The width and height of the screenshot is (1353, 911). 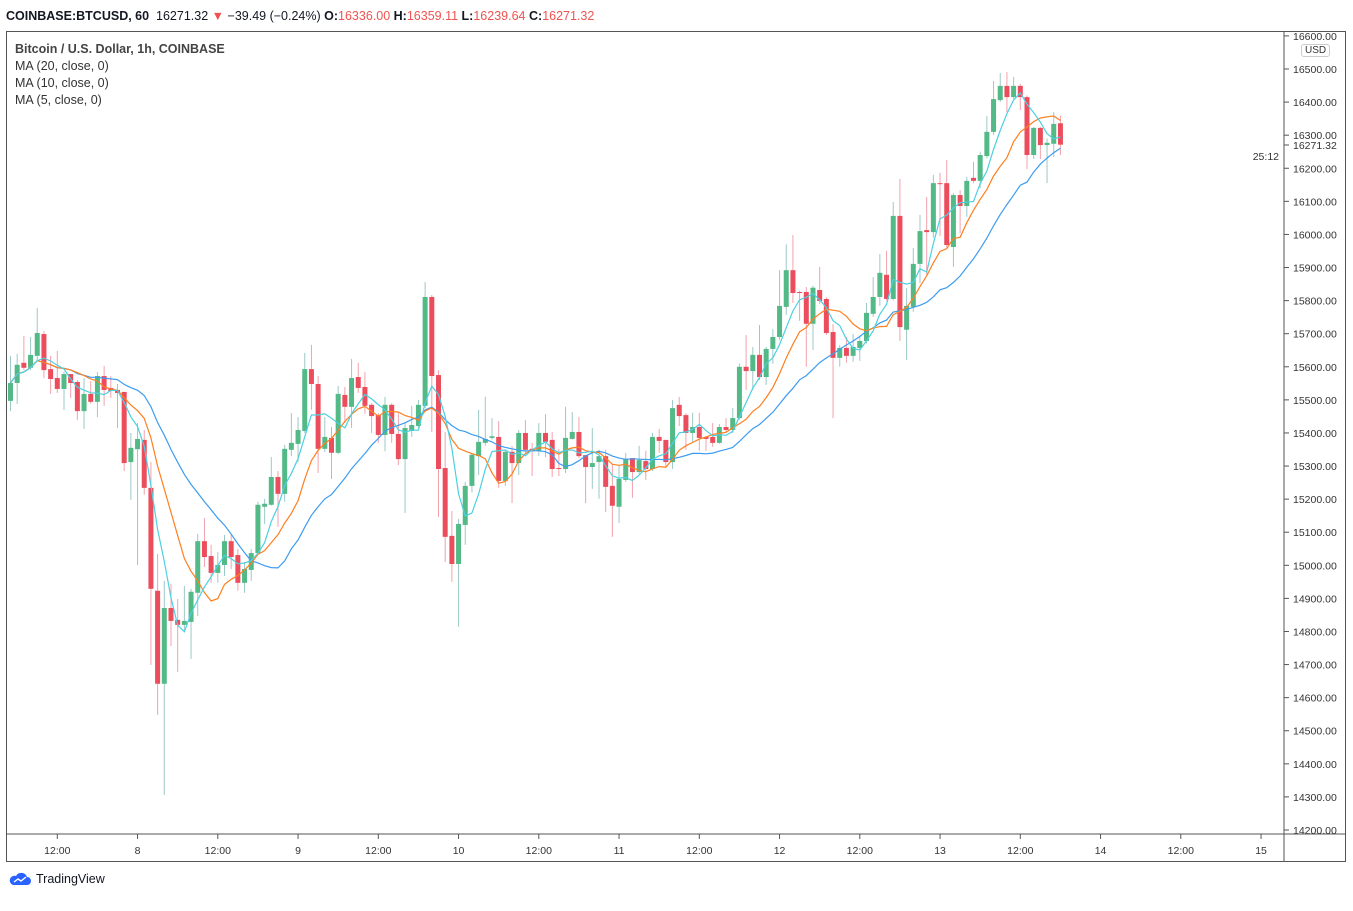 What do you see at coordinates (56, 879) in the screenshot?
I see `tradingview-footer: TradingView` at bounding box center [56, 879].